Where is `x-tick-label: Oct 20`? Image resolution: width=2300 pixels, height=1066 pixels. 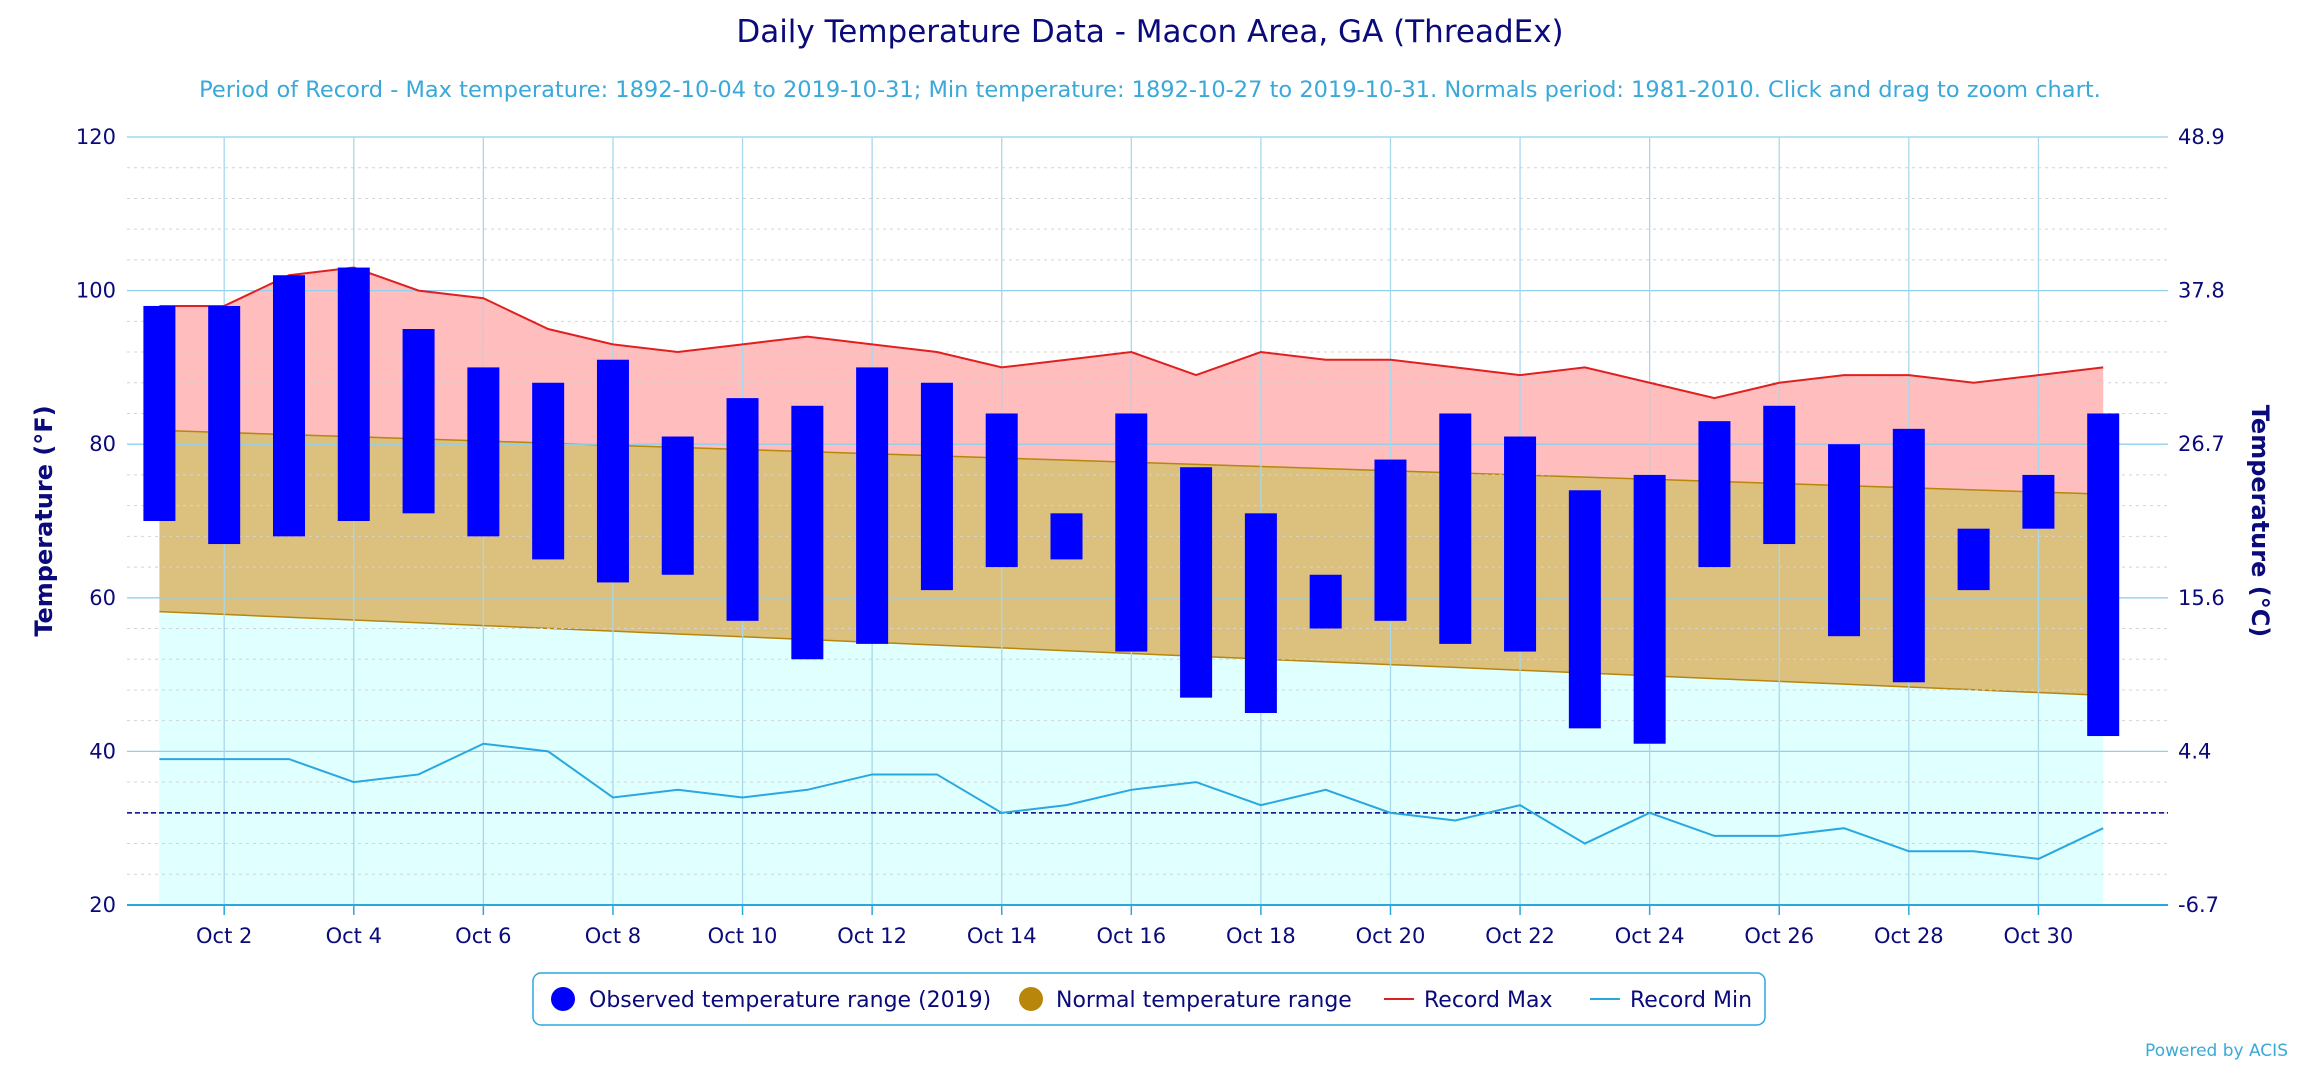 x-tick-label: Oct 20 is located at coordinates (1391, 936).